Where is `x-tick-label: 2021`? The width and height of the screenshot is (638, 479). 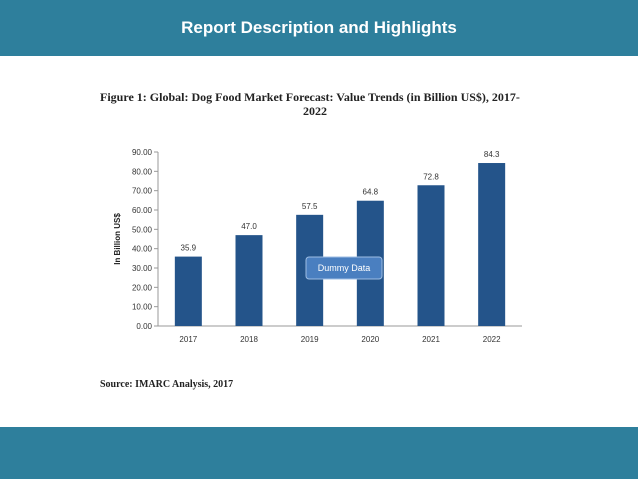 x-tick-label: 2021 is located at coordinates (431, 339).